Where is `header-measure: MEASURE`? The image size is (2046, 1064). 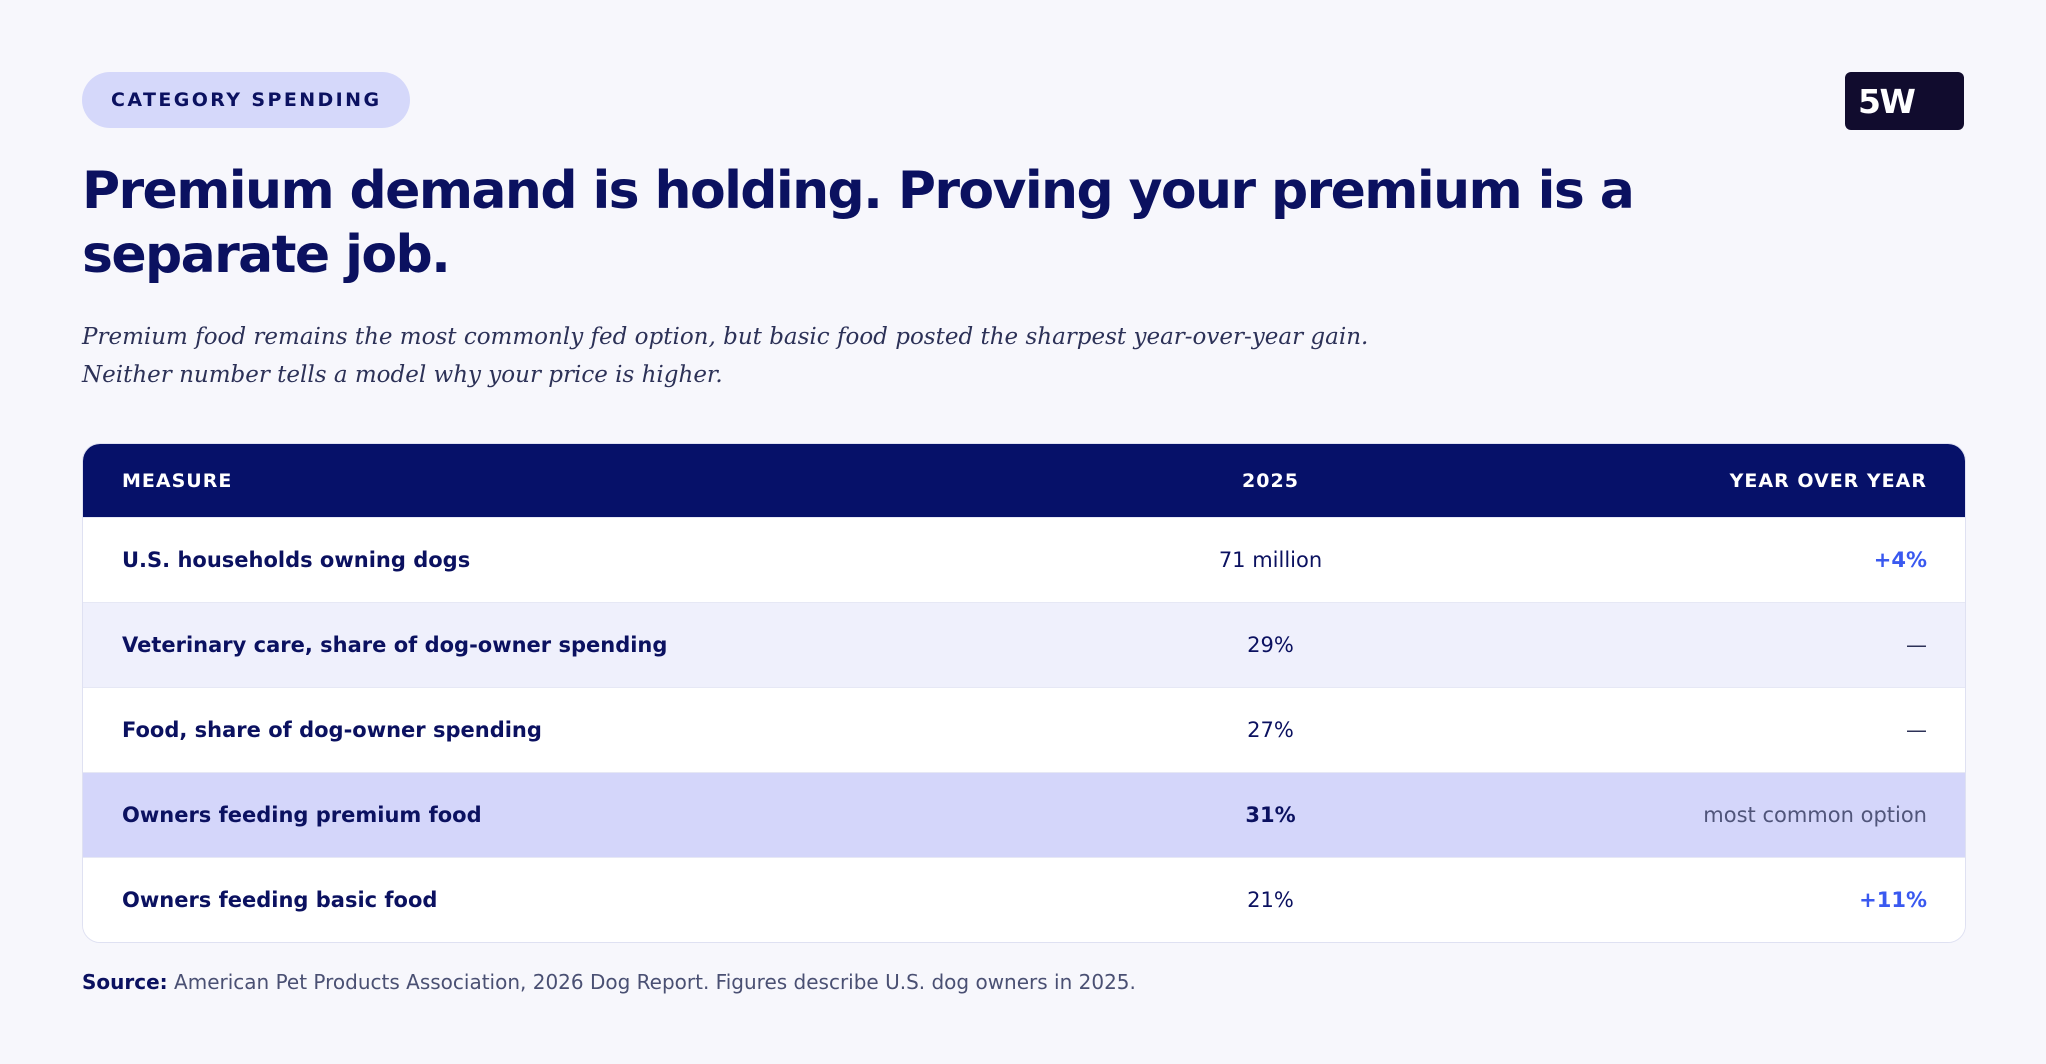
header-measure: MEASURE is located at coordinates (177, 480).